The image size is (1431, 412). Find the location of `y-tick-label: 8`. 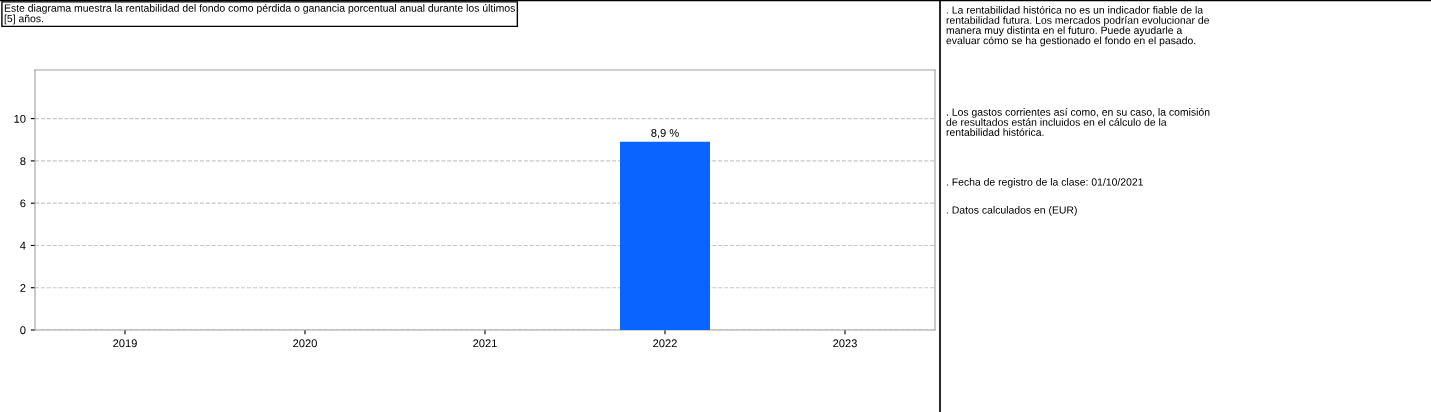

y-tick-label: 8 is located at coordinates (23, 161).